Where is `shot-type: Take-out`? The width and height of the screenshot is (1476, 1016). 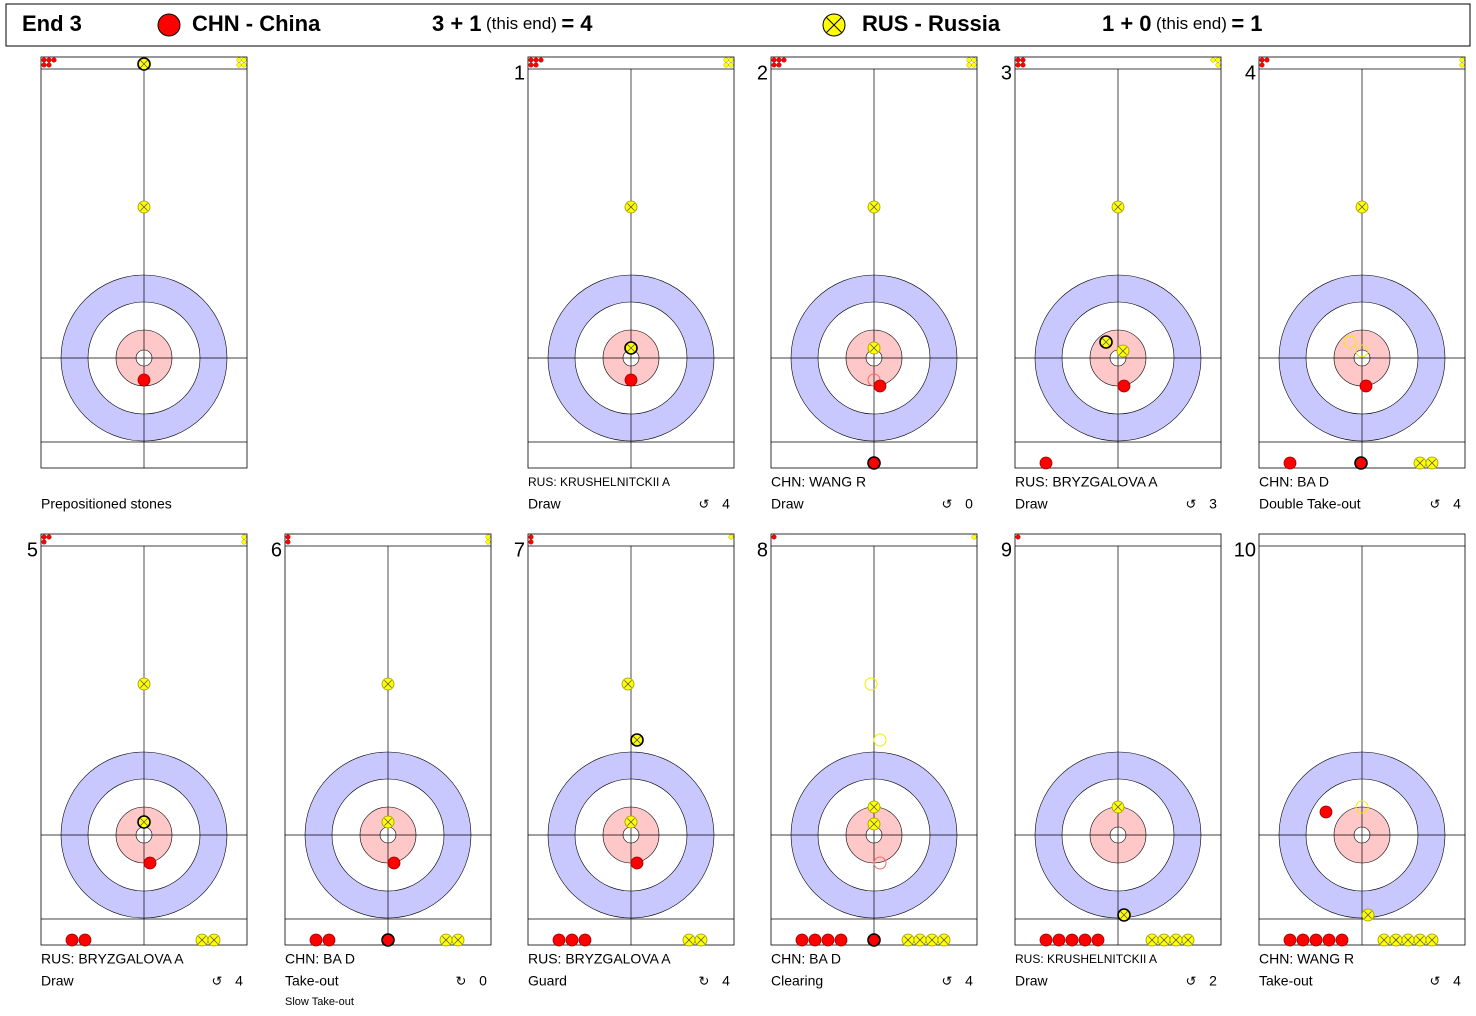
shot-type: Take-out is located at coordinates (312, 981).